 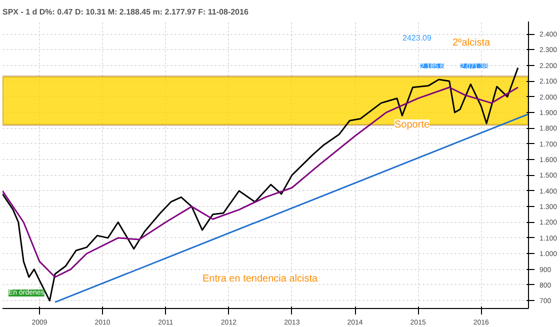 What do you see at coordinates (471, 43) in the screenshot?
I see `annotation: 2ºalcista` at bounding box center [471, 43].